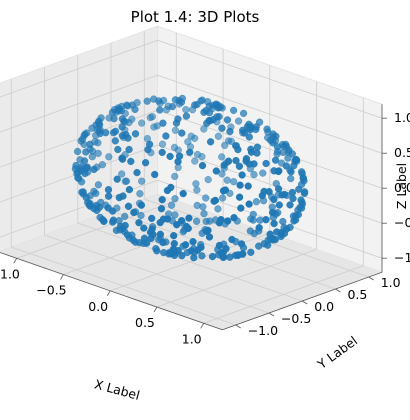 Image resolution: width=410 pixels, height=420 pixels. I want to click on x-axis-label: X Label, so click(117, 389).